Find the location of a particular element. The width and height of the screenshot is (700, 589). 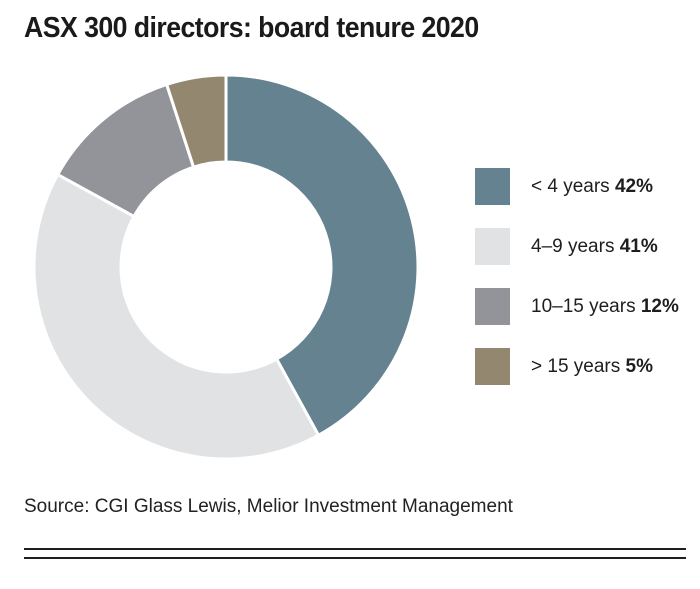

legend-label-under-4-years: < 4 years is located at coordinates (570, 186).